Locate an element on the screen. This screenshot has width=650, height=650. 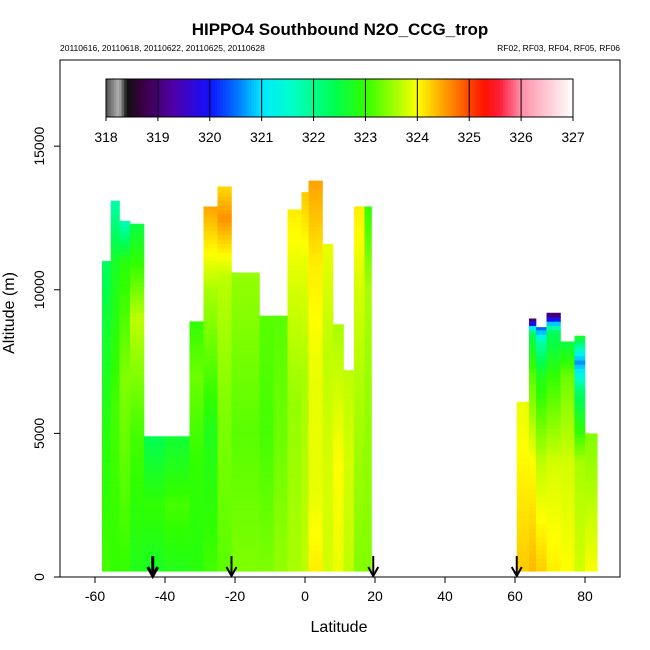
y-axis-label: Altitude (m) is located at coordinates (9, 313).